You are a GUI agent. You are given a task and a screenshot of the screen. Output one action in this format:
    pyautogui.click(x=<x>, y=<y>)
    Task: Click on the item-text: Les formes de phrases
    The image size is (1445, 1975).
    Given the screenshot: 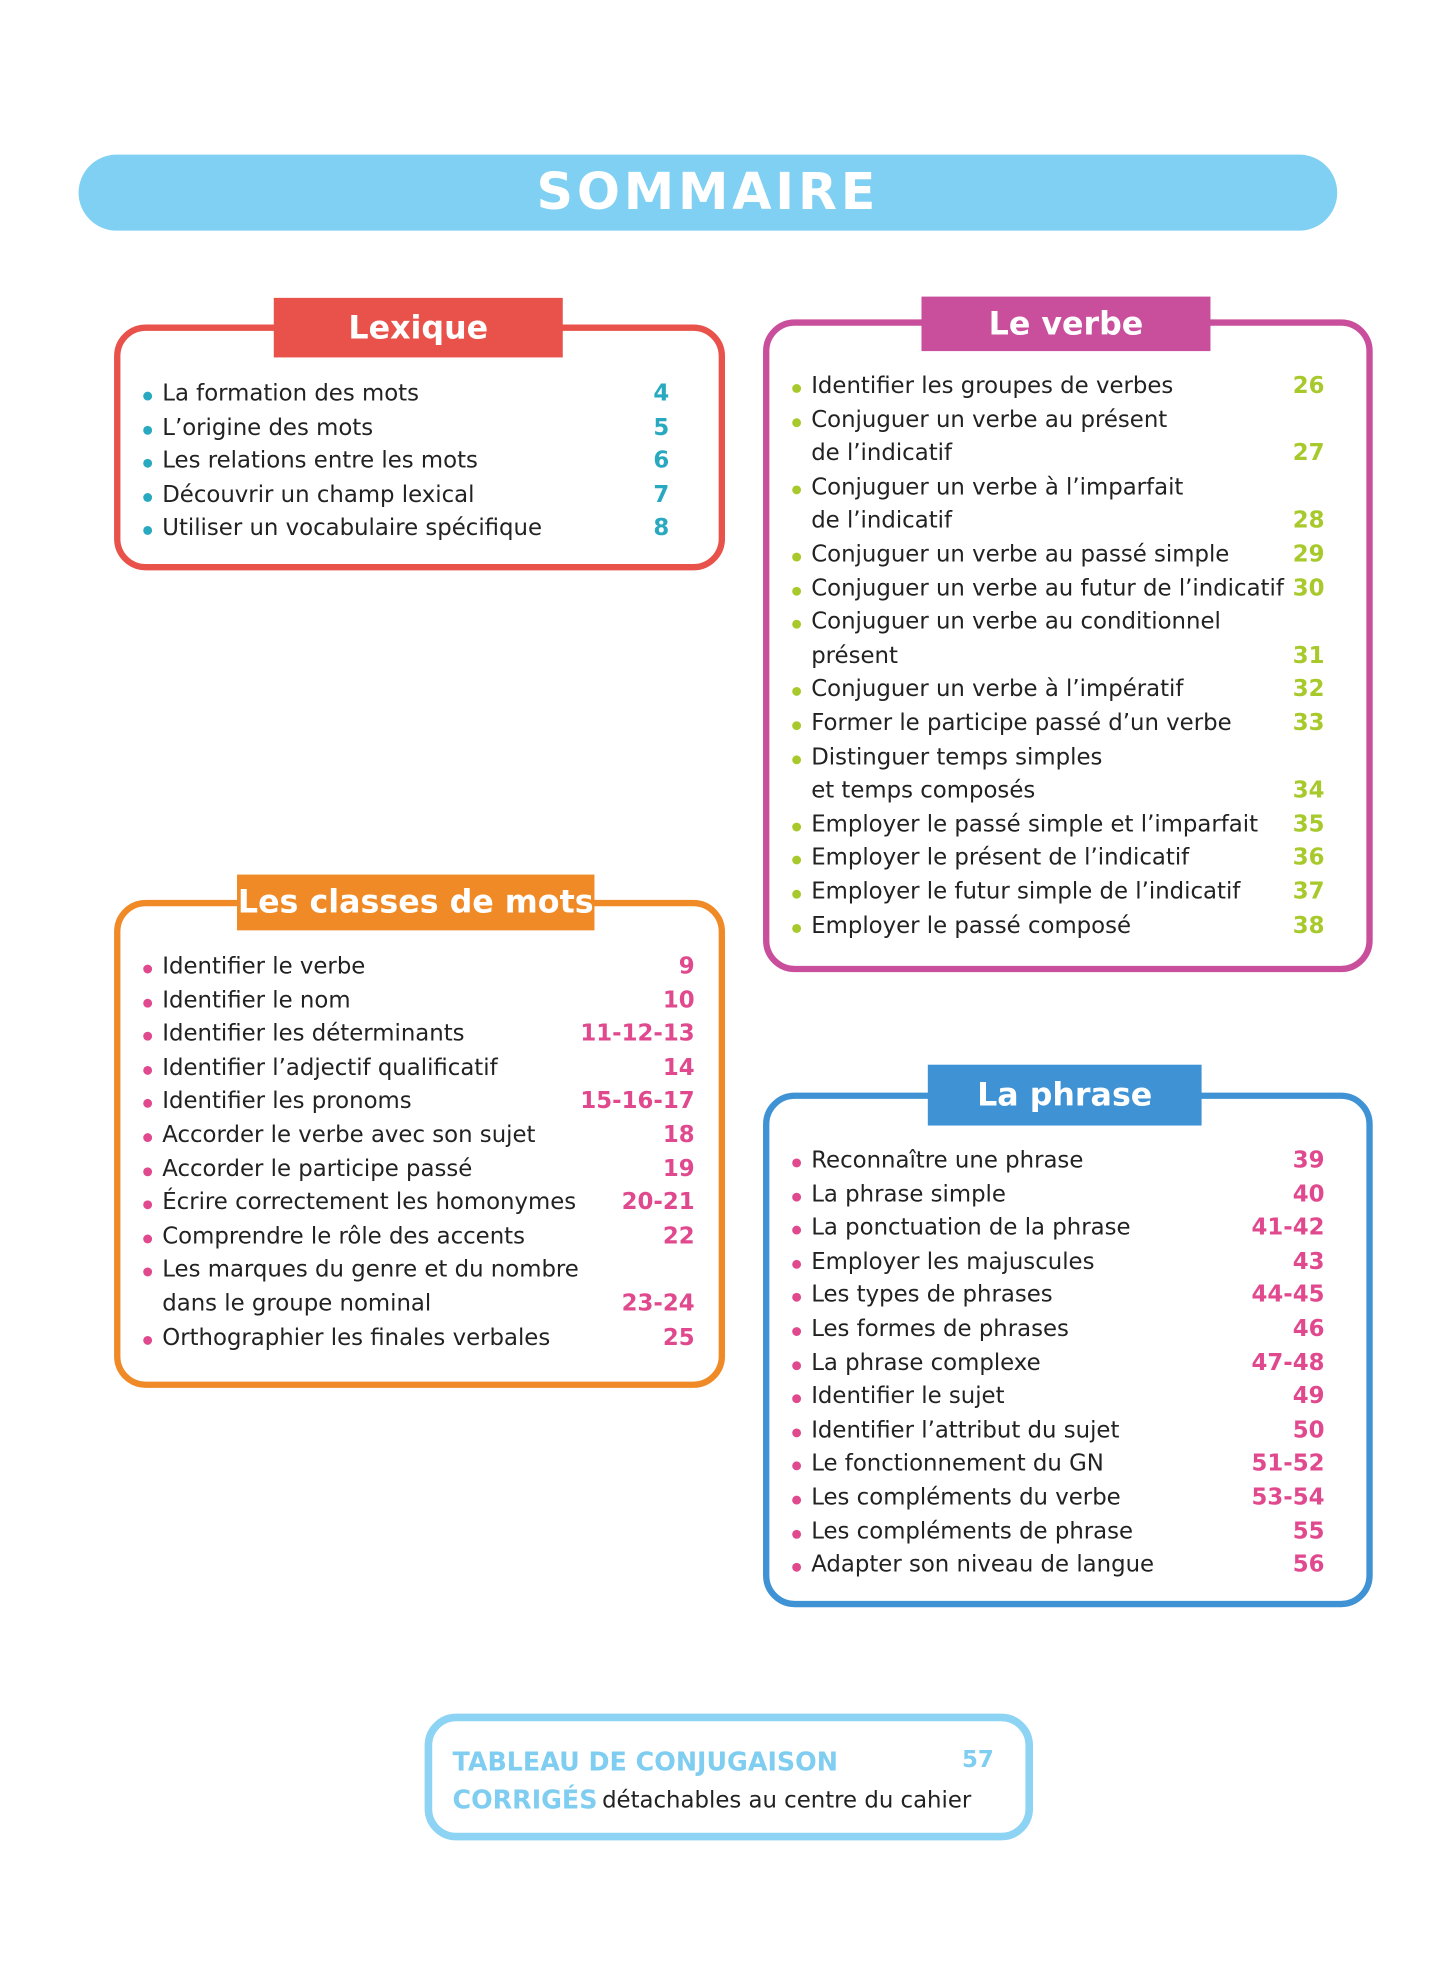 What is the action you would take?
    pyautogui.click(x=940, y=1329)
    